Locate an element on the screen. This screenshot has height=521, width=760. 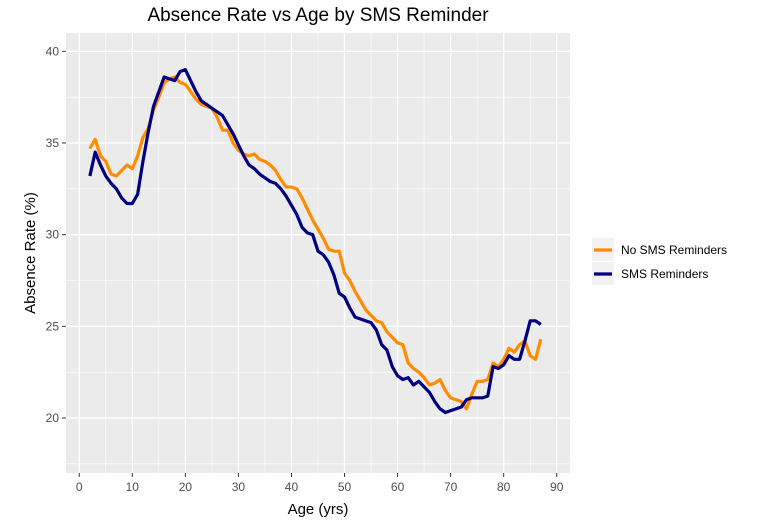
legend-label: No SMS Reminders is located at coordinates (674, 250).